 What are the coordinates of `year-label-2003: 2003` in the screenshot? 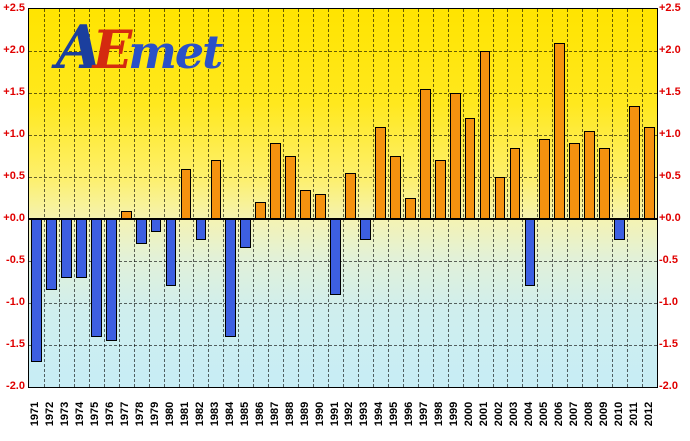 It's located at (513, 414).